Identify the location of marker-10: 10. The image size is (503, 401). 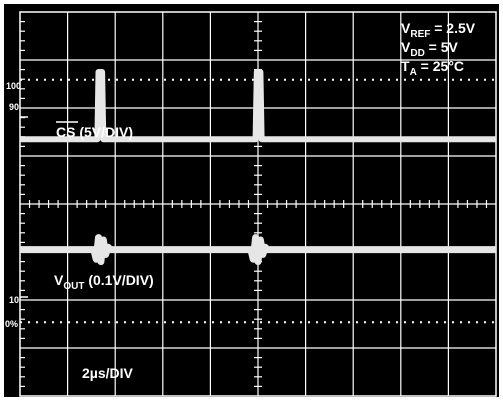
(14, 300).